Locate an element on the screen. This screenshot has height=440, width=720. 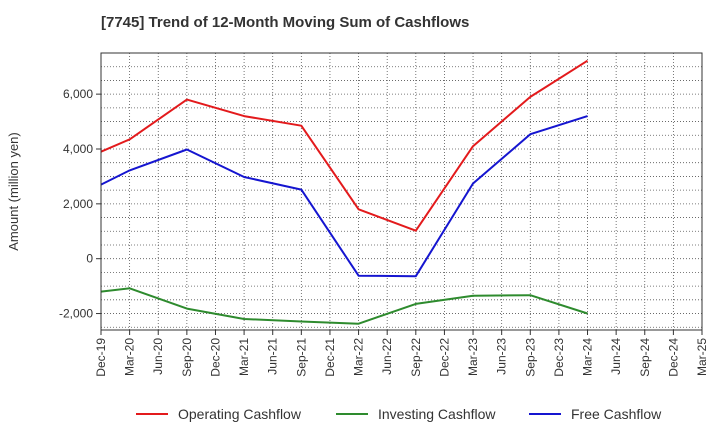
x-tick-label: Mar-22 is located at coordinates (359, 357).